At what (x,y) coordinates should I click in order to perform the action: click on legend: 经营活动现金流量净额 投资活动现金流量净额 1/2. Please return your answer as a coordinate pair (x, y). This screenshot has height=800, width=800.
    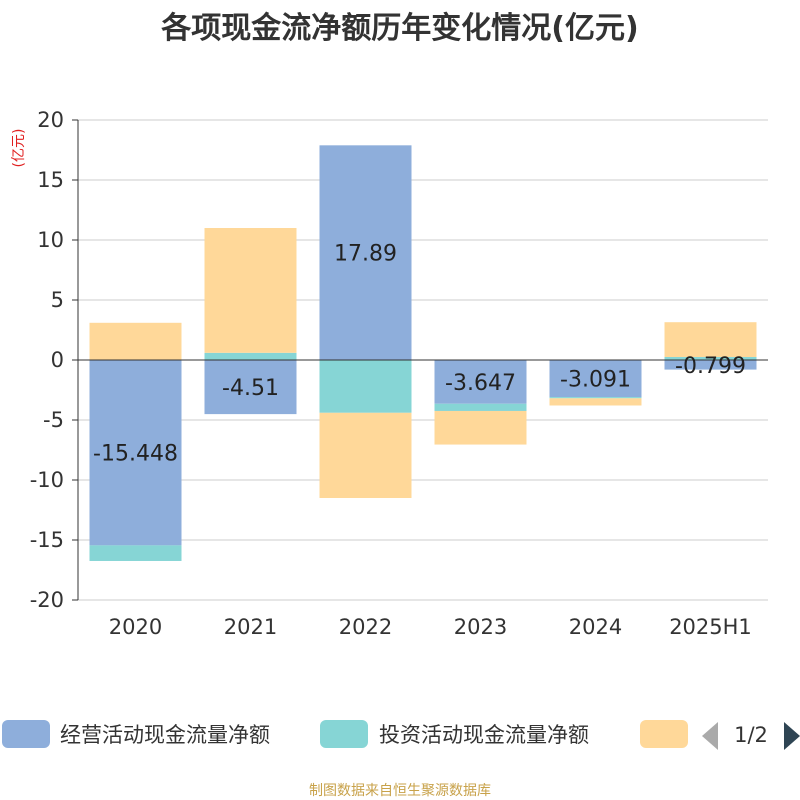
    Looking at the image, I should click on (401, 735).